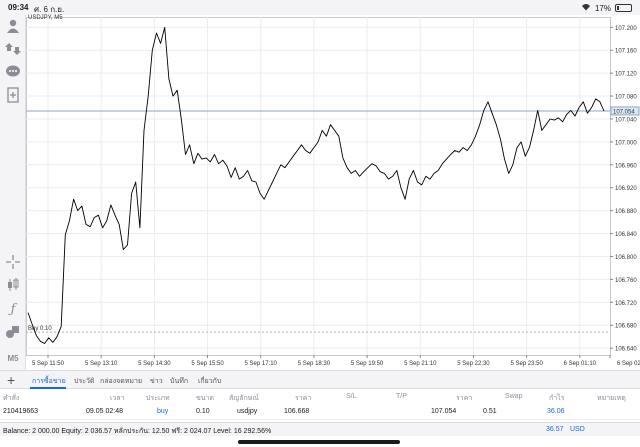 The height and width of the screenshot is (447, 640). What do you see at coordinates (11, 398) in the screenshot?
I see `header-order: คำสั่ง` at bounding box center [11, 398].